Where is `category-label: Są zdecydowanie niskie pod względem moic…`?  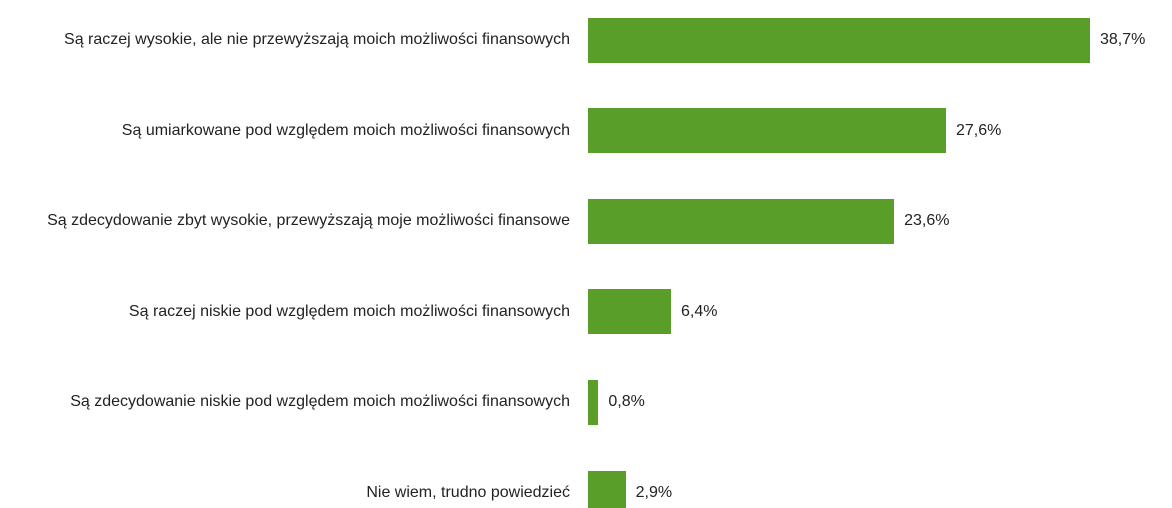
category-label: Są zdecydowanie niskie pod względem moic… is located at coordinates (287, 402).